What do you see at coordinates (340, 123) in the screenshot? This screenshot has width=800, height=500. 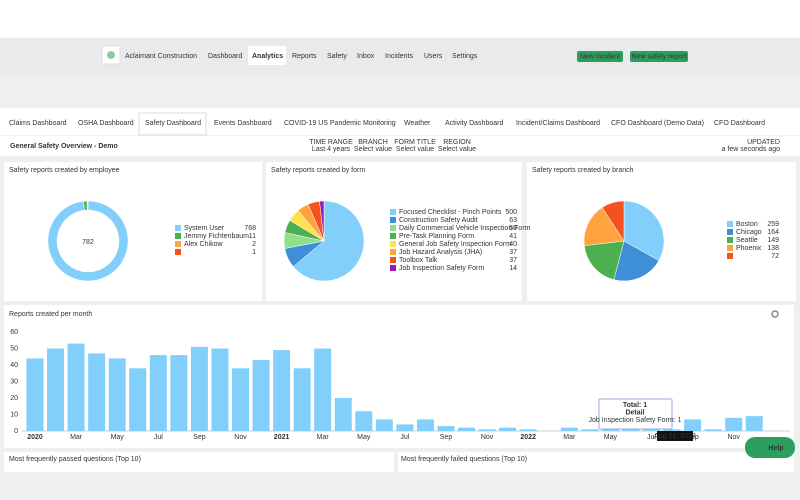 I see `tab: COVID-19 US Pandemic Monitoring` at bounding box center [340, 123].